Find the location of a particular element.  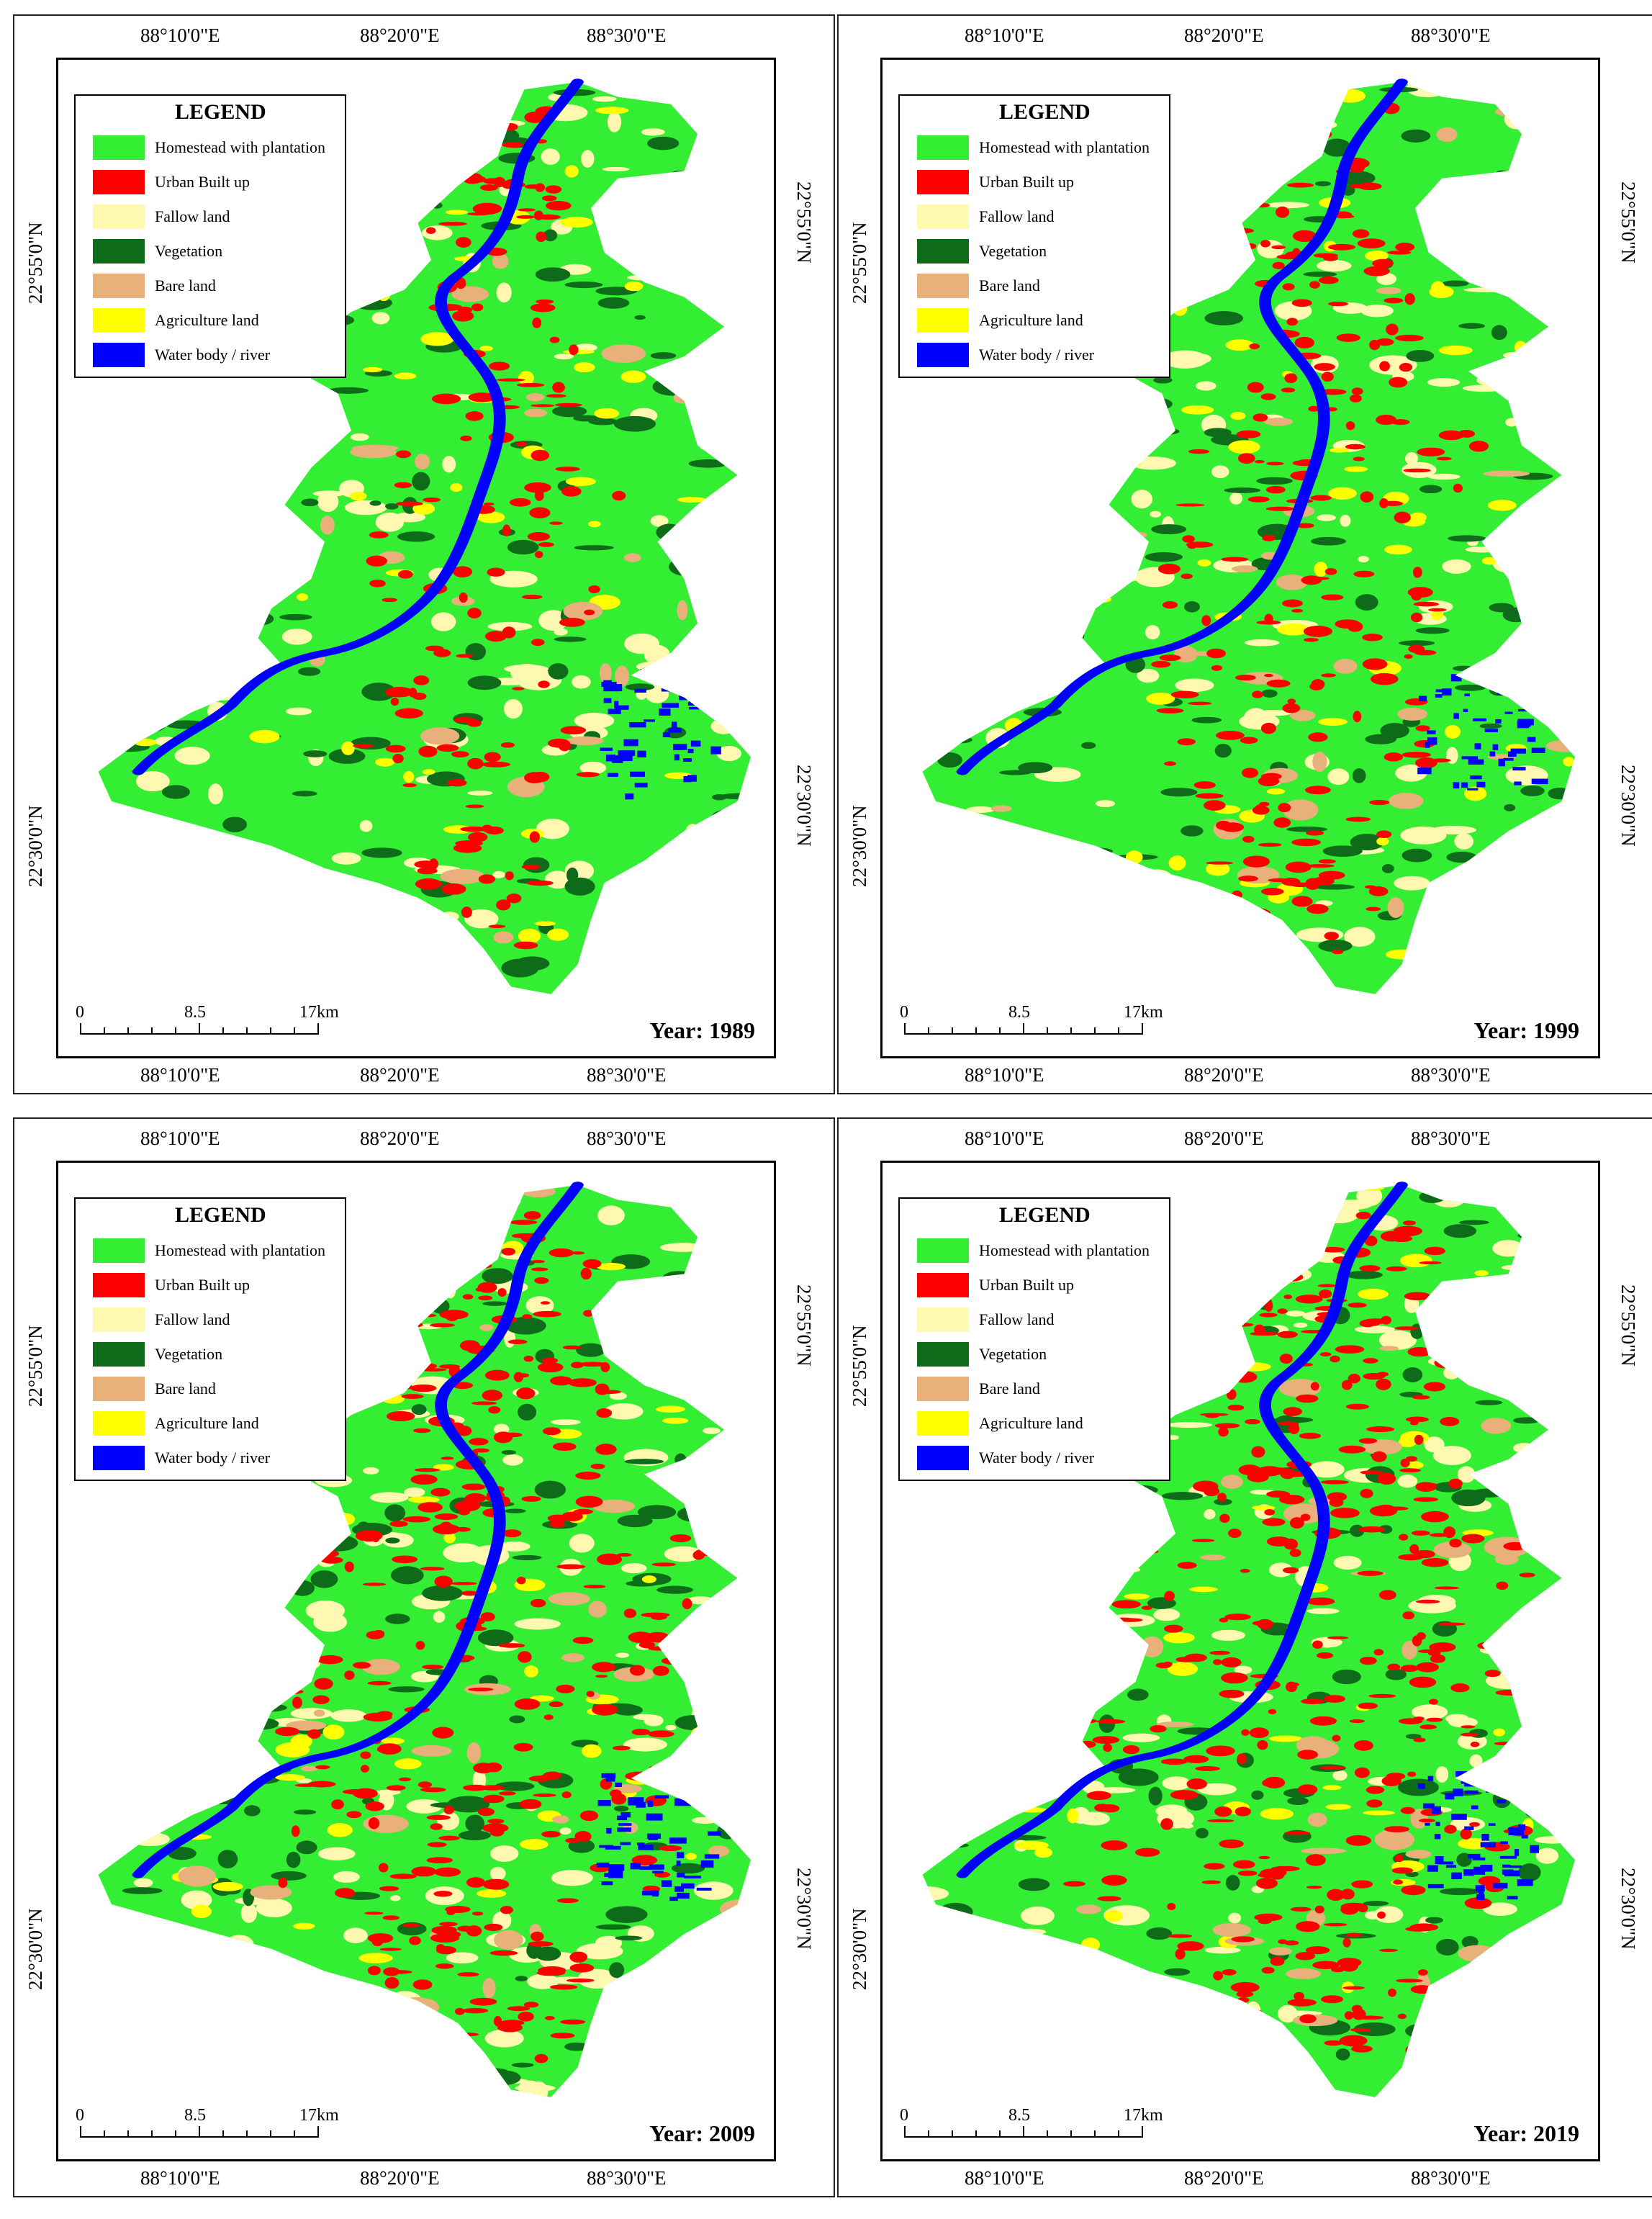

scale-label: 8.5 is located at coordinates (195, 2115).